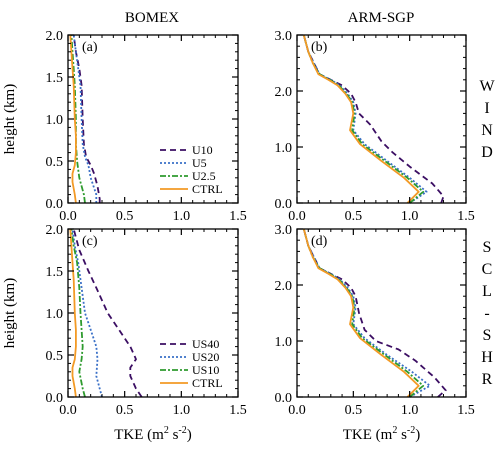 Image resolution: width=500 pixels, height=458 pixels. I want to click on title-bomex: BOMEX, so click(152, 18).